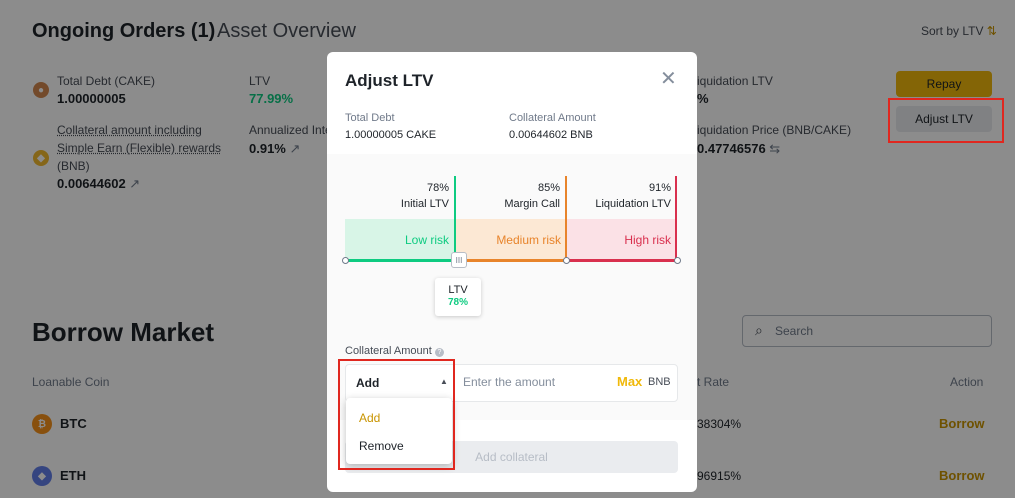 The image size is (1015, 498). What do you see at coordinates (703, 98) in the screenshot?
I see `liquidation-ltv-value: %` at bounding box center [703, 98].